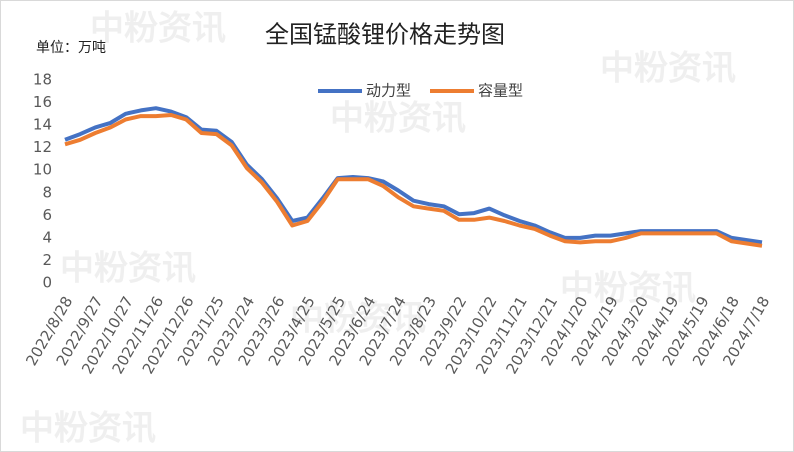 The height and width of the screenshot is (452, 794). What do you see at coordinates (42, 170) in the screenshot?
I see `y-tick-label: 10` at bounding box center [42, 170].